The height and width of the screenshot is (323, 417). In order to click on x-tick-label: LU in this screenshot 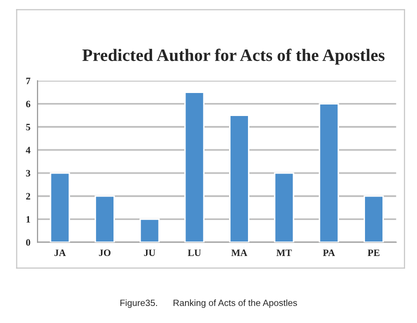, I will do `click(194, 253)`.